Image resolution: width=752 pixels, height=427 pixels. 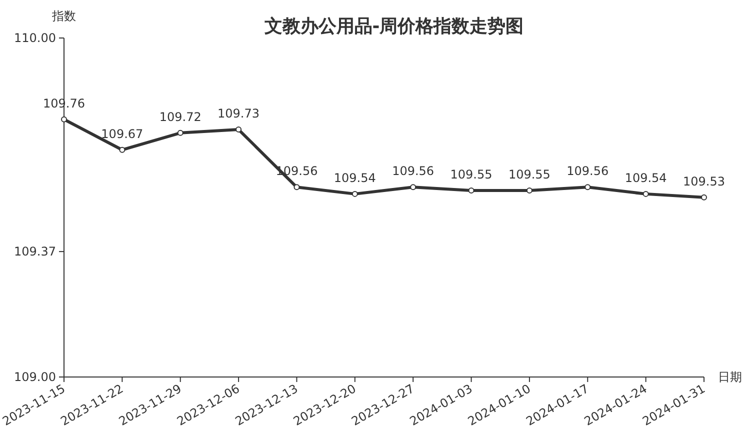 I want to click on data-label: 109.53, so click(x=704, y=181).